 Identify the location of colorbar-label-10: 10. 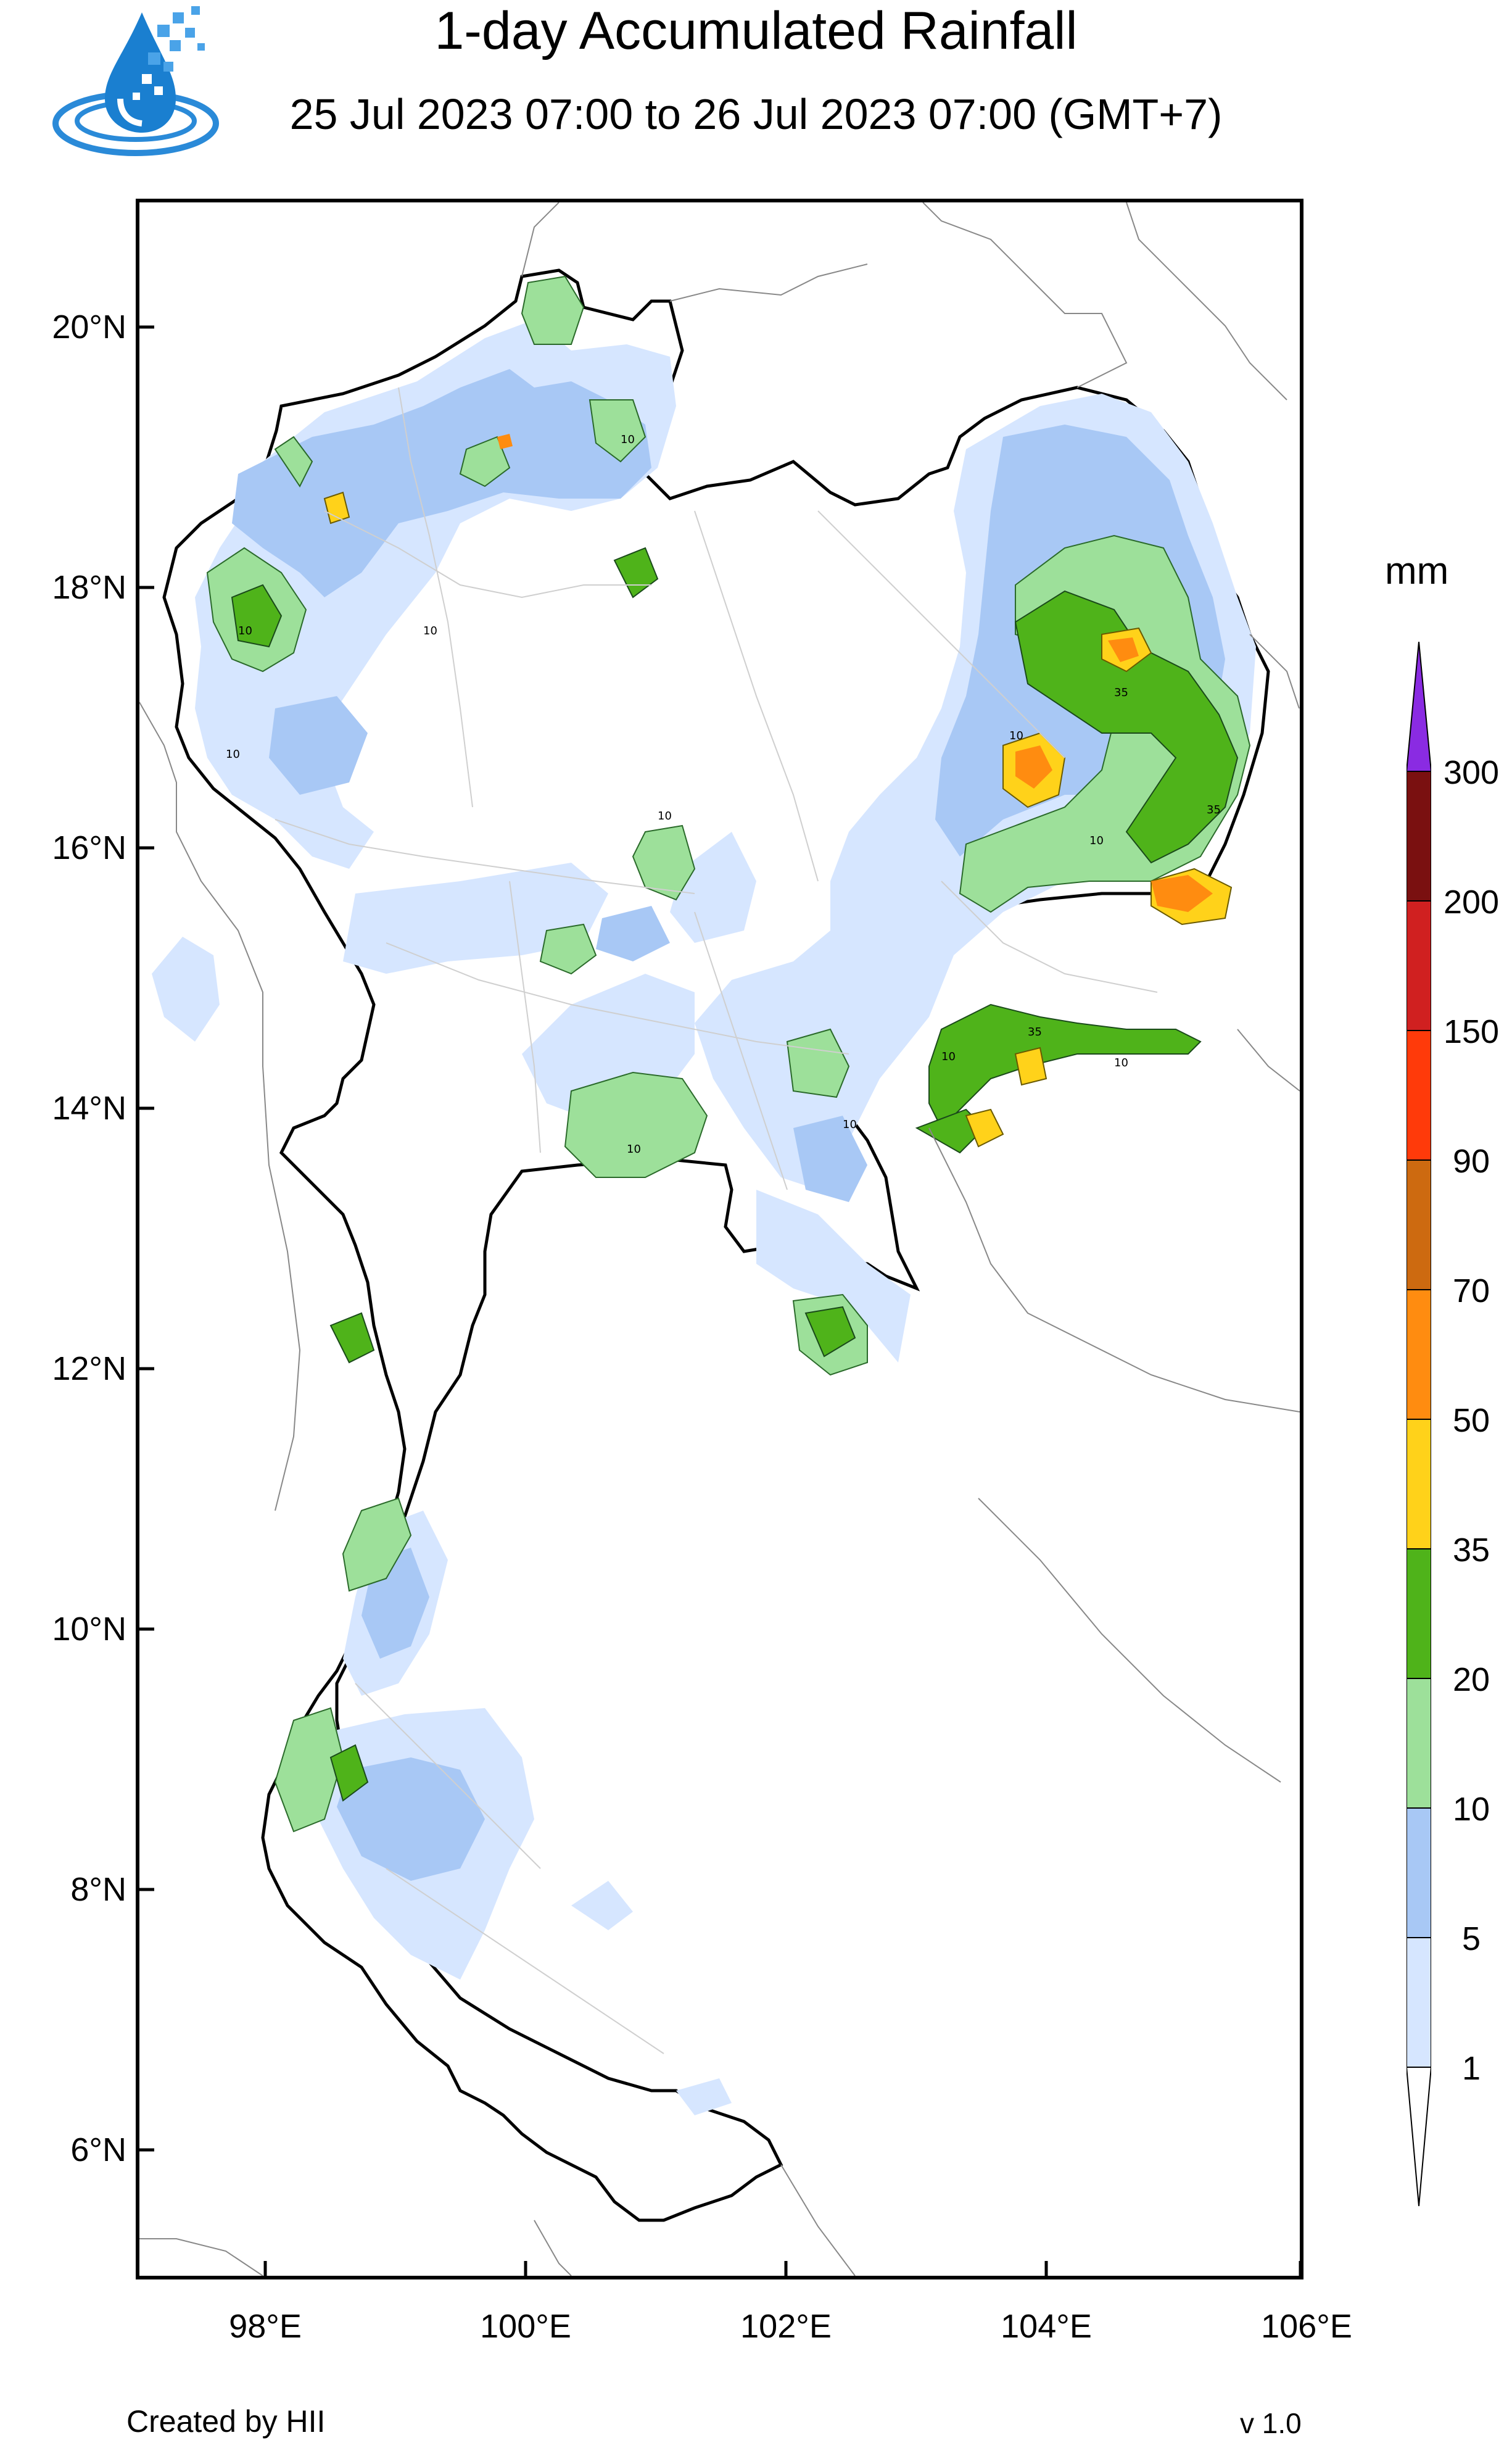
(1471, 1810).